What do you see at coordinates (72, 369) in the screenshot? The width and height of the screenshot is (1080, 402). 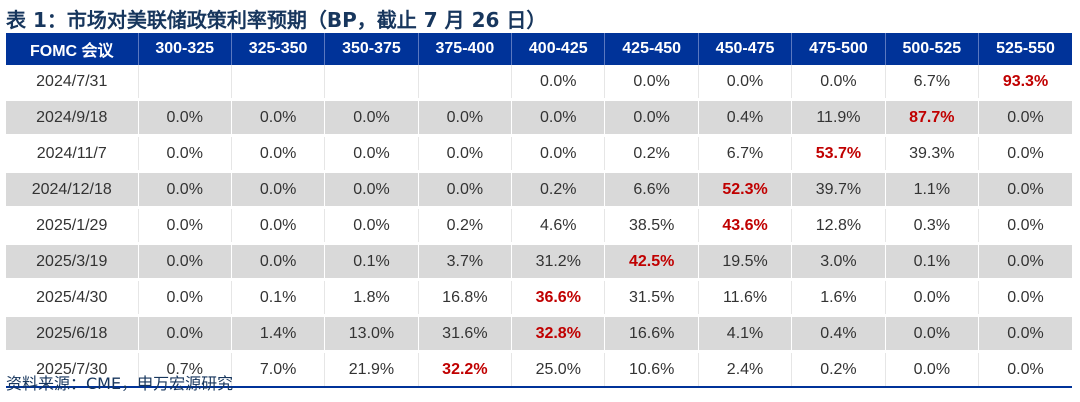 I see `meeting-date: 2025/7/30` at bounding box center [72, 369].